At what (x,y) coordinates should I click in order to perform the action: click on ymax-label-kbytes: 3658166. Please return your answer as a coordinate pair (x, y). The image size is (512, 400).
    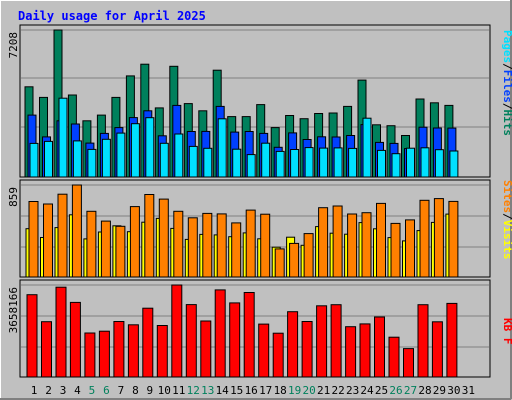
    Looking at the image, I should click on (13, 310).